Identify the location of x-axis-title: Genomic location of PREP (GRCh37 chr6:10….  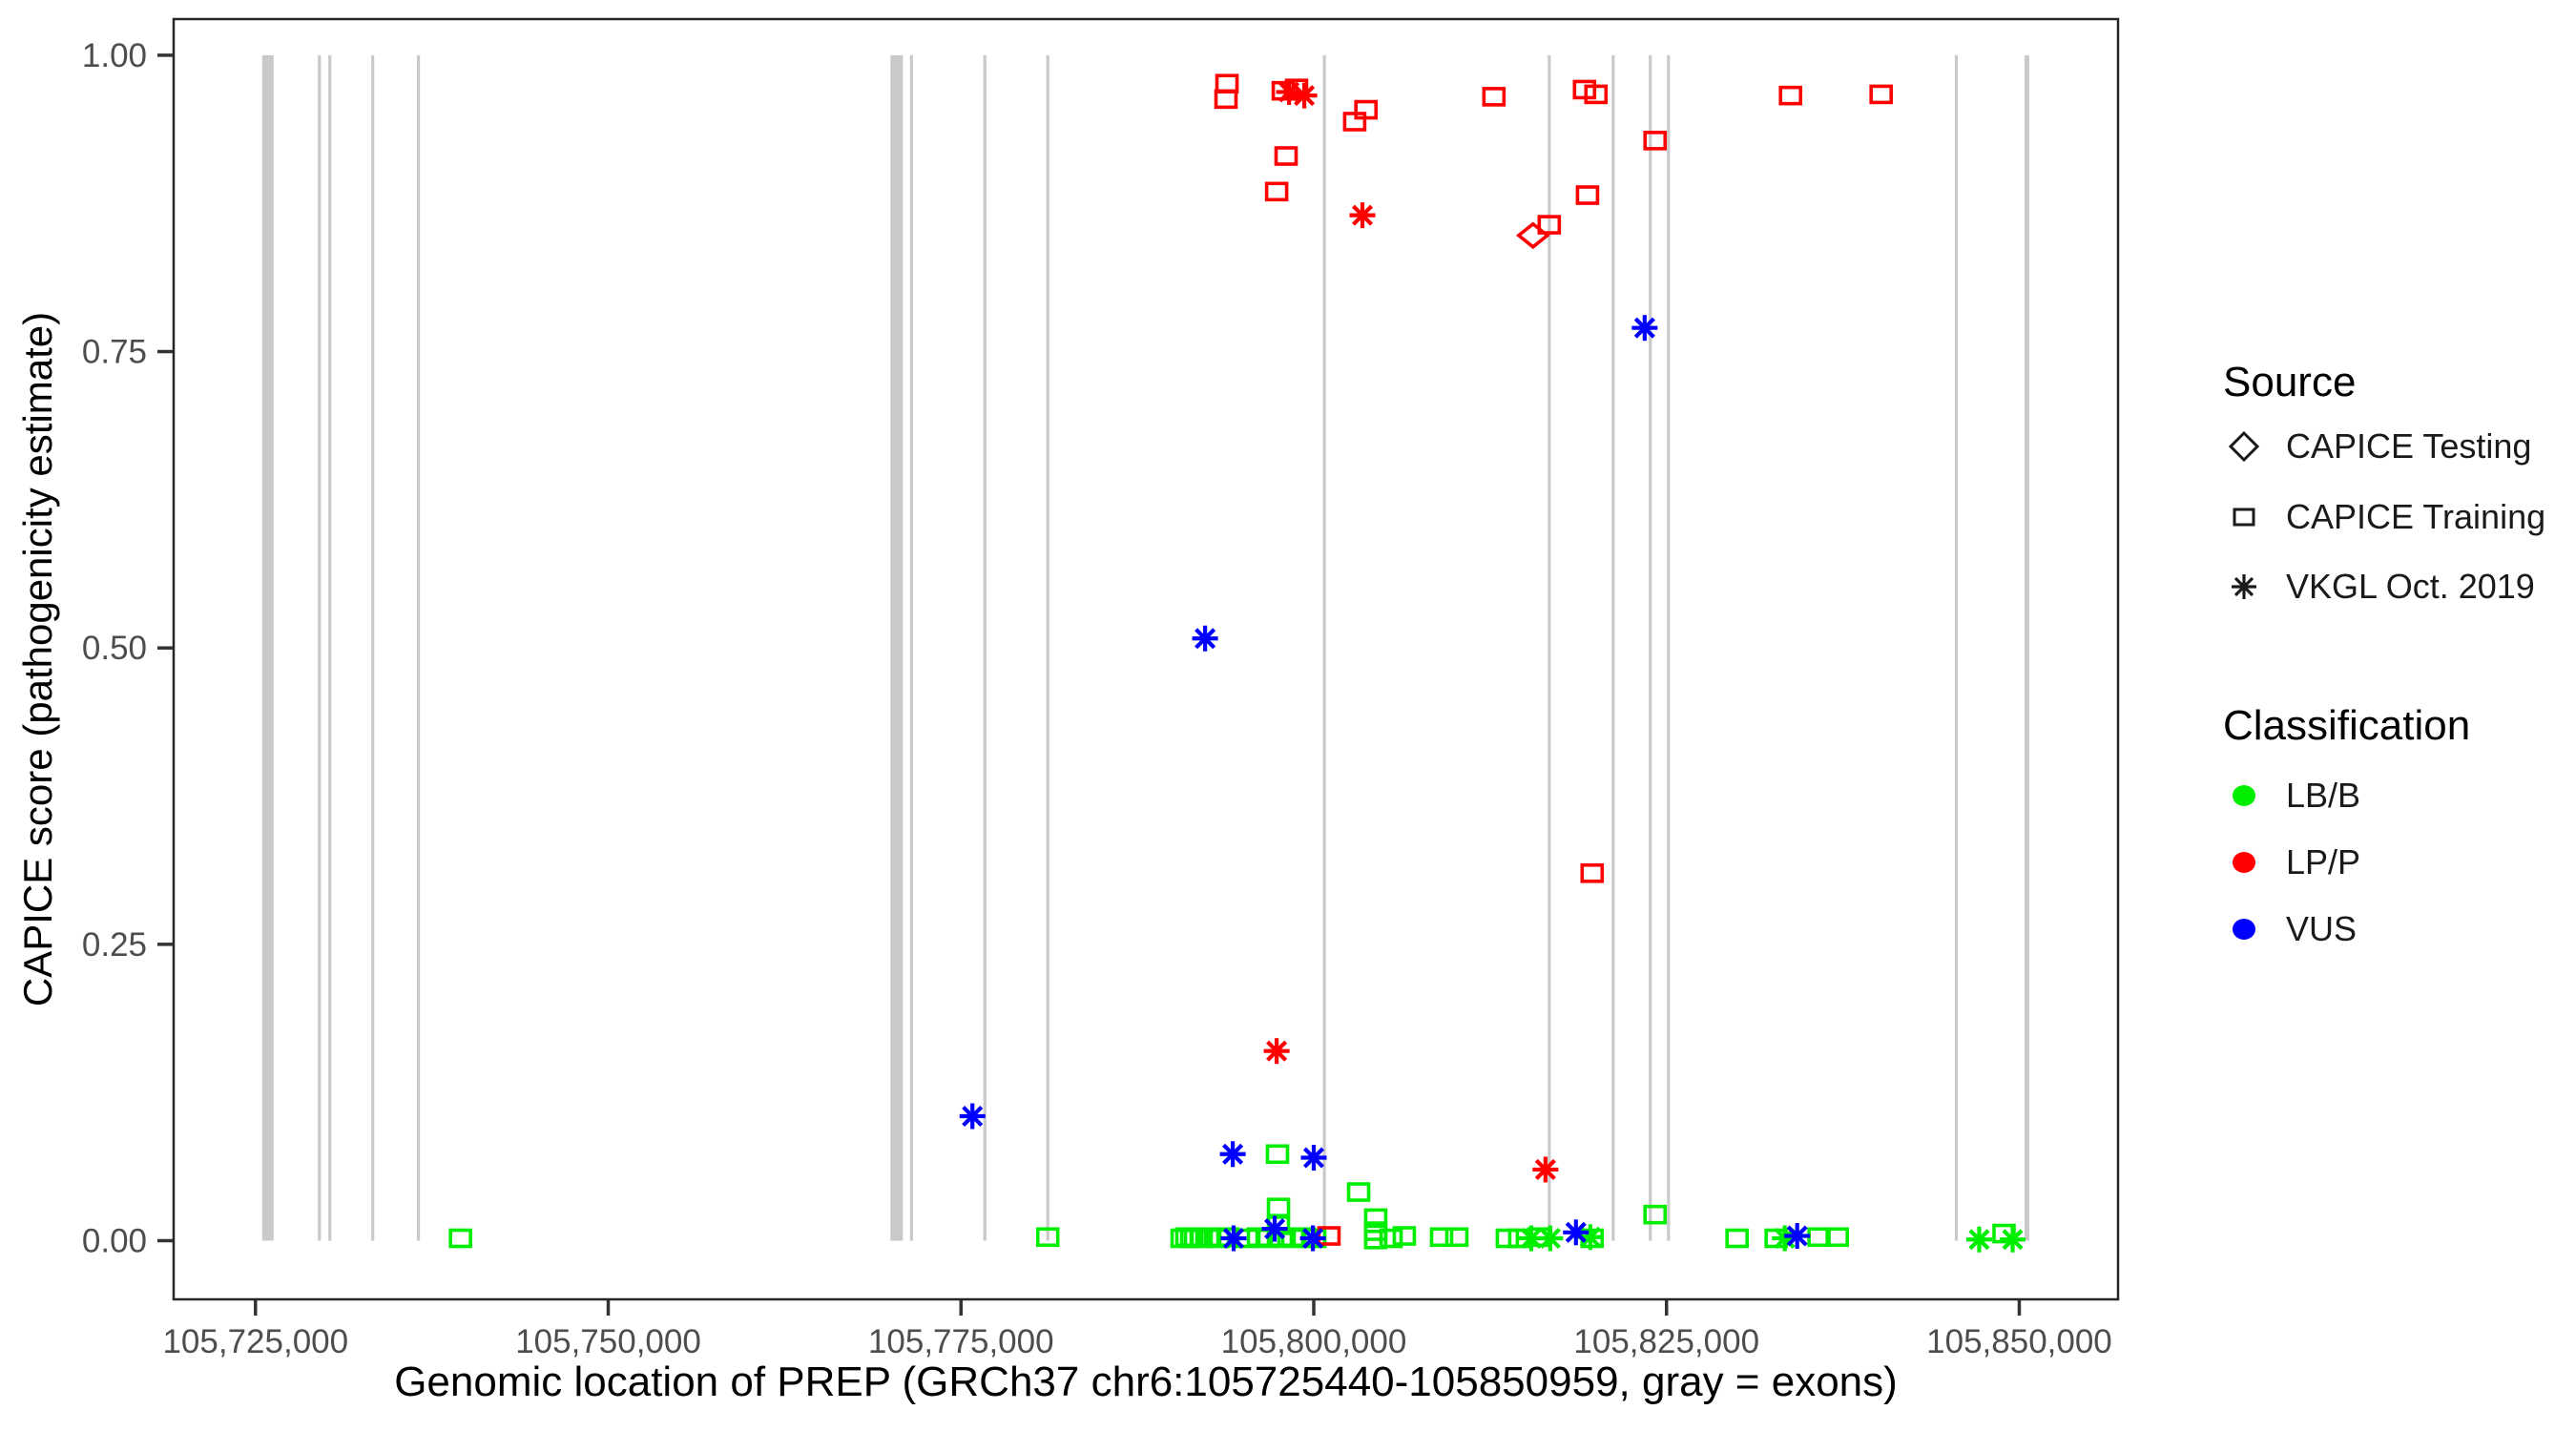
(1146, 1381).